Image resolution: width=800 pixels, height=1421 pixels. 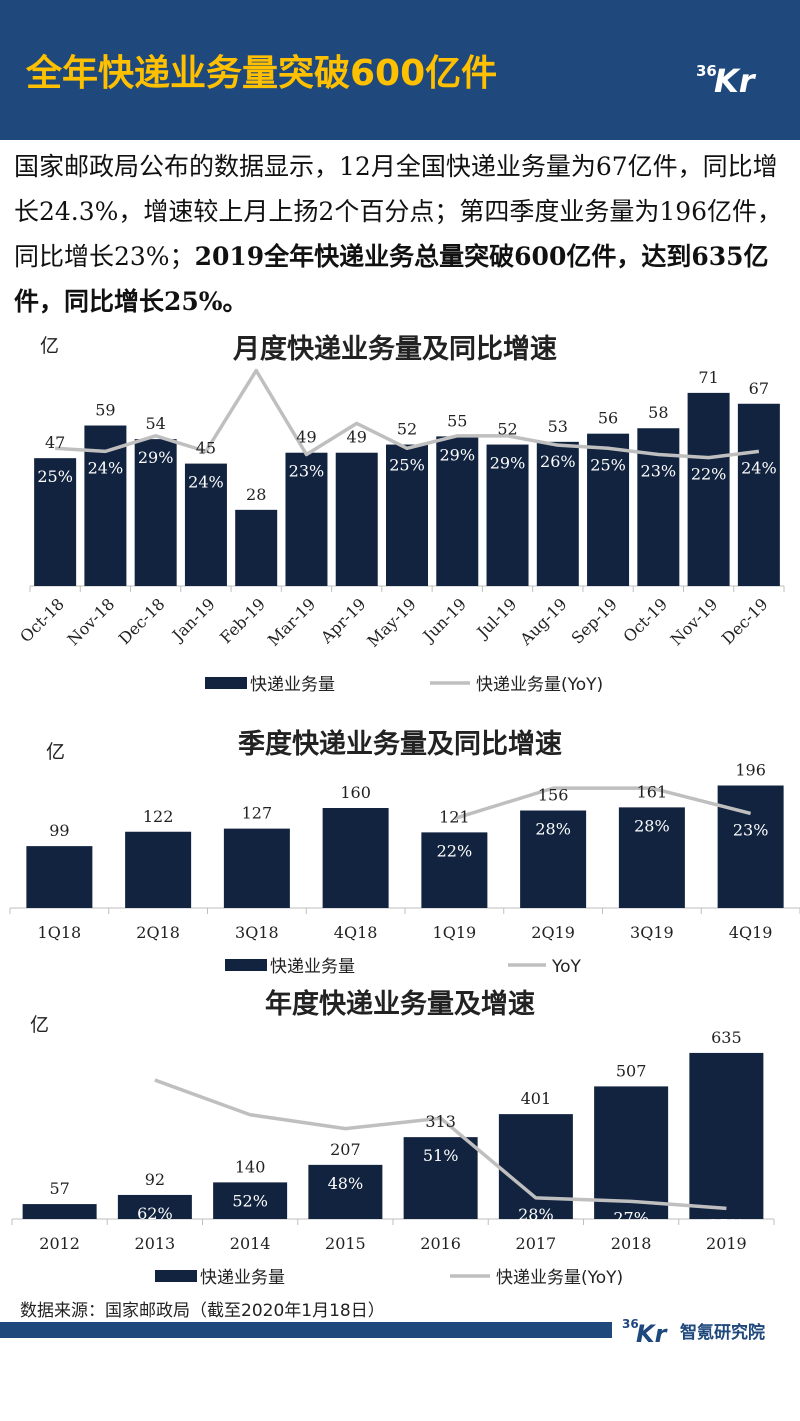 What do you see at coordinates (658, 412) in the screenshot?
I see `bar-value-label: 58` at bounding box center [658, 412].